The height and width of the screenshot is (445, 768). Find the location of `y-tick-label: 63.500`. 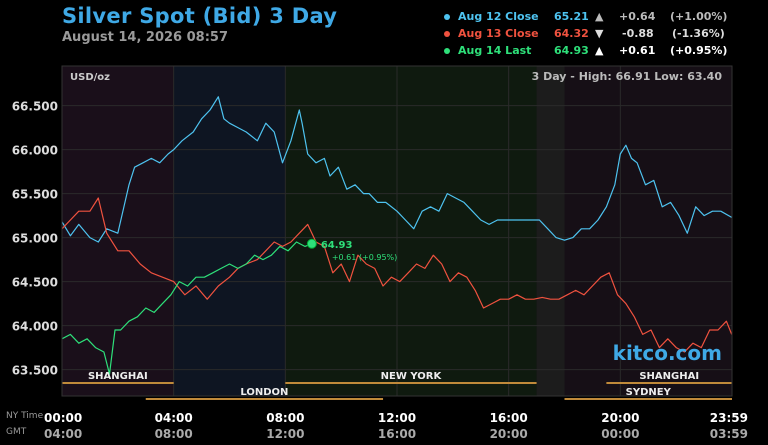

y-tick-label: 63.500 is located at coordinates (35, 371).